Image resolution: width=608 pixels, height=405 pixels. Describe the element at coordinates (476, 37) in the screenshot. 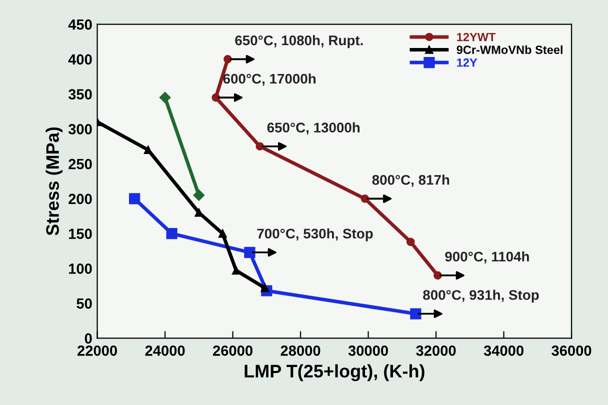

I see `legend-label: 12YWT` at that location.